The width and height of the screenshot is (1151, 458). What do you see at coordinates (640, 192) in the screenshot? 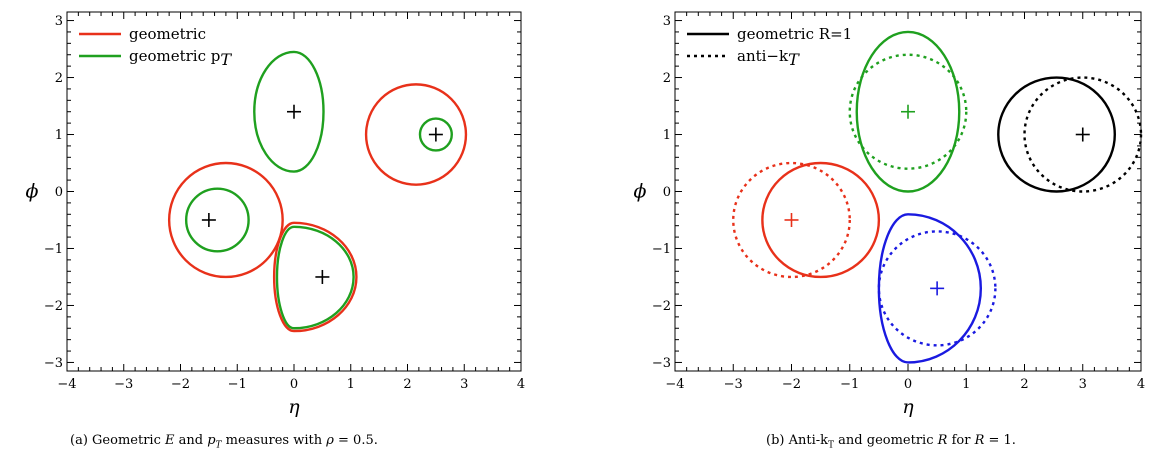
I see `panel-b-y-axis-label: ϕ` at bounding box center [640, 192].